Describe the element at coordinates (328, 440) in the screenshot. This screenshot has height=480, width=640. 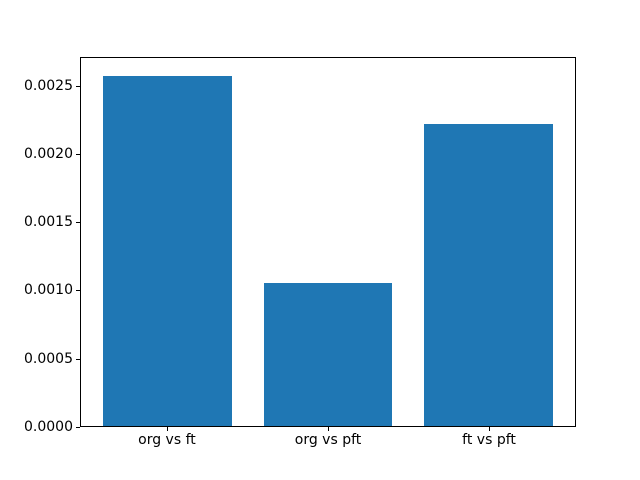
I see `x-tick-label: org vs pft` at that location.